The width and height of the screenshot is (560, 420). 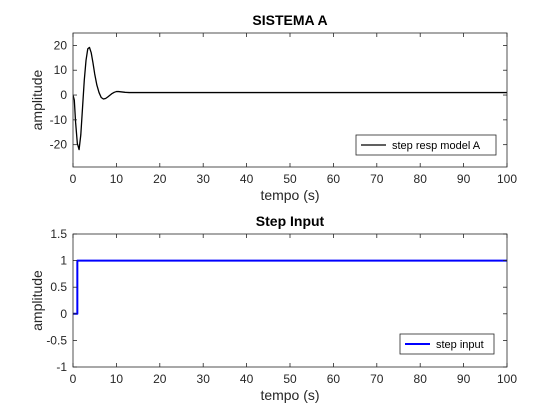 I want to click on legend: step resp model A, so click(x=426, y=145).